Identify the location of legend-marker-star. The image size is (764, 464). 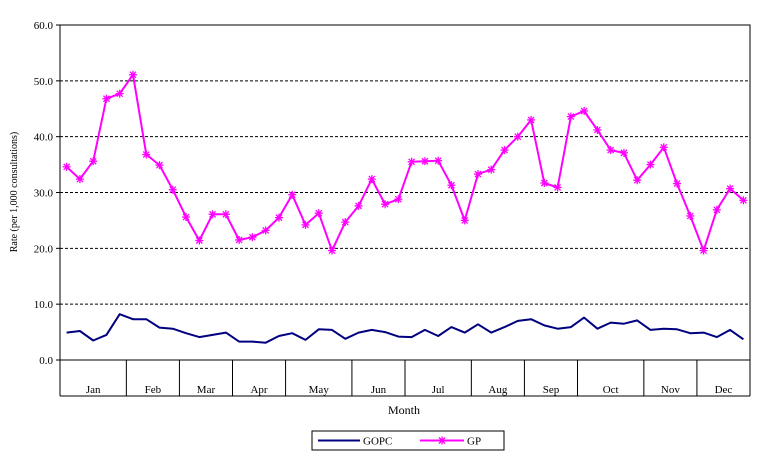
(442, 440).